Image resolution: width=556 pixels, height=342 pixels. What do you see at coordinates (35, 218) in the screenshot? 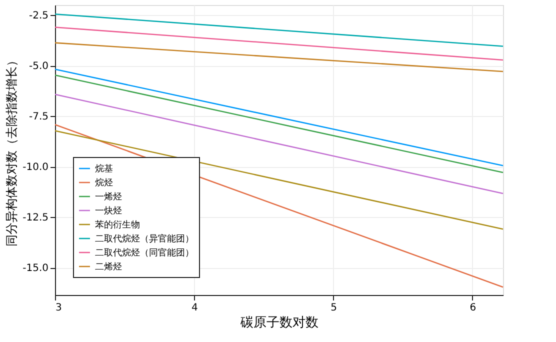
I see `y-tick-label: -12.5` at bounding box center [35, 218].